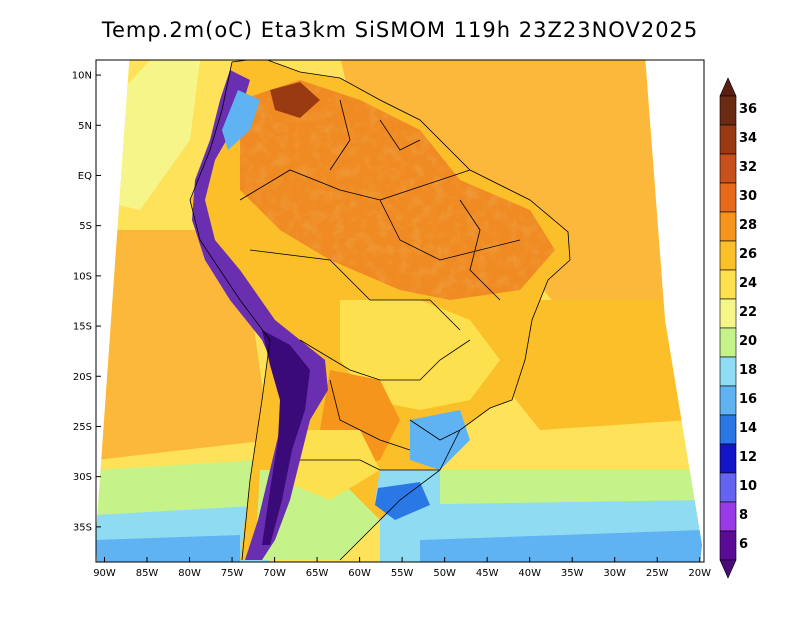 The width and height of the screenshot is (800, 618). Describe the element at coordinates (82, 527) in the screenshot. I see `lat-tick-label: 35S` at that location.